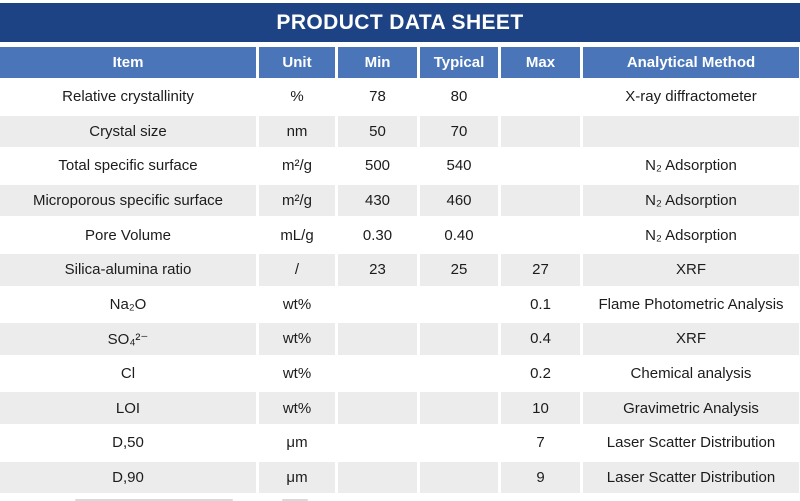 The height and width of the screenshot is (501, 800). Describe the element at coordinates (128, 477) in the screenshot. I see `cell-item: D,90` at that location.